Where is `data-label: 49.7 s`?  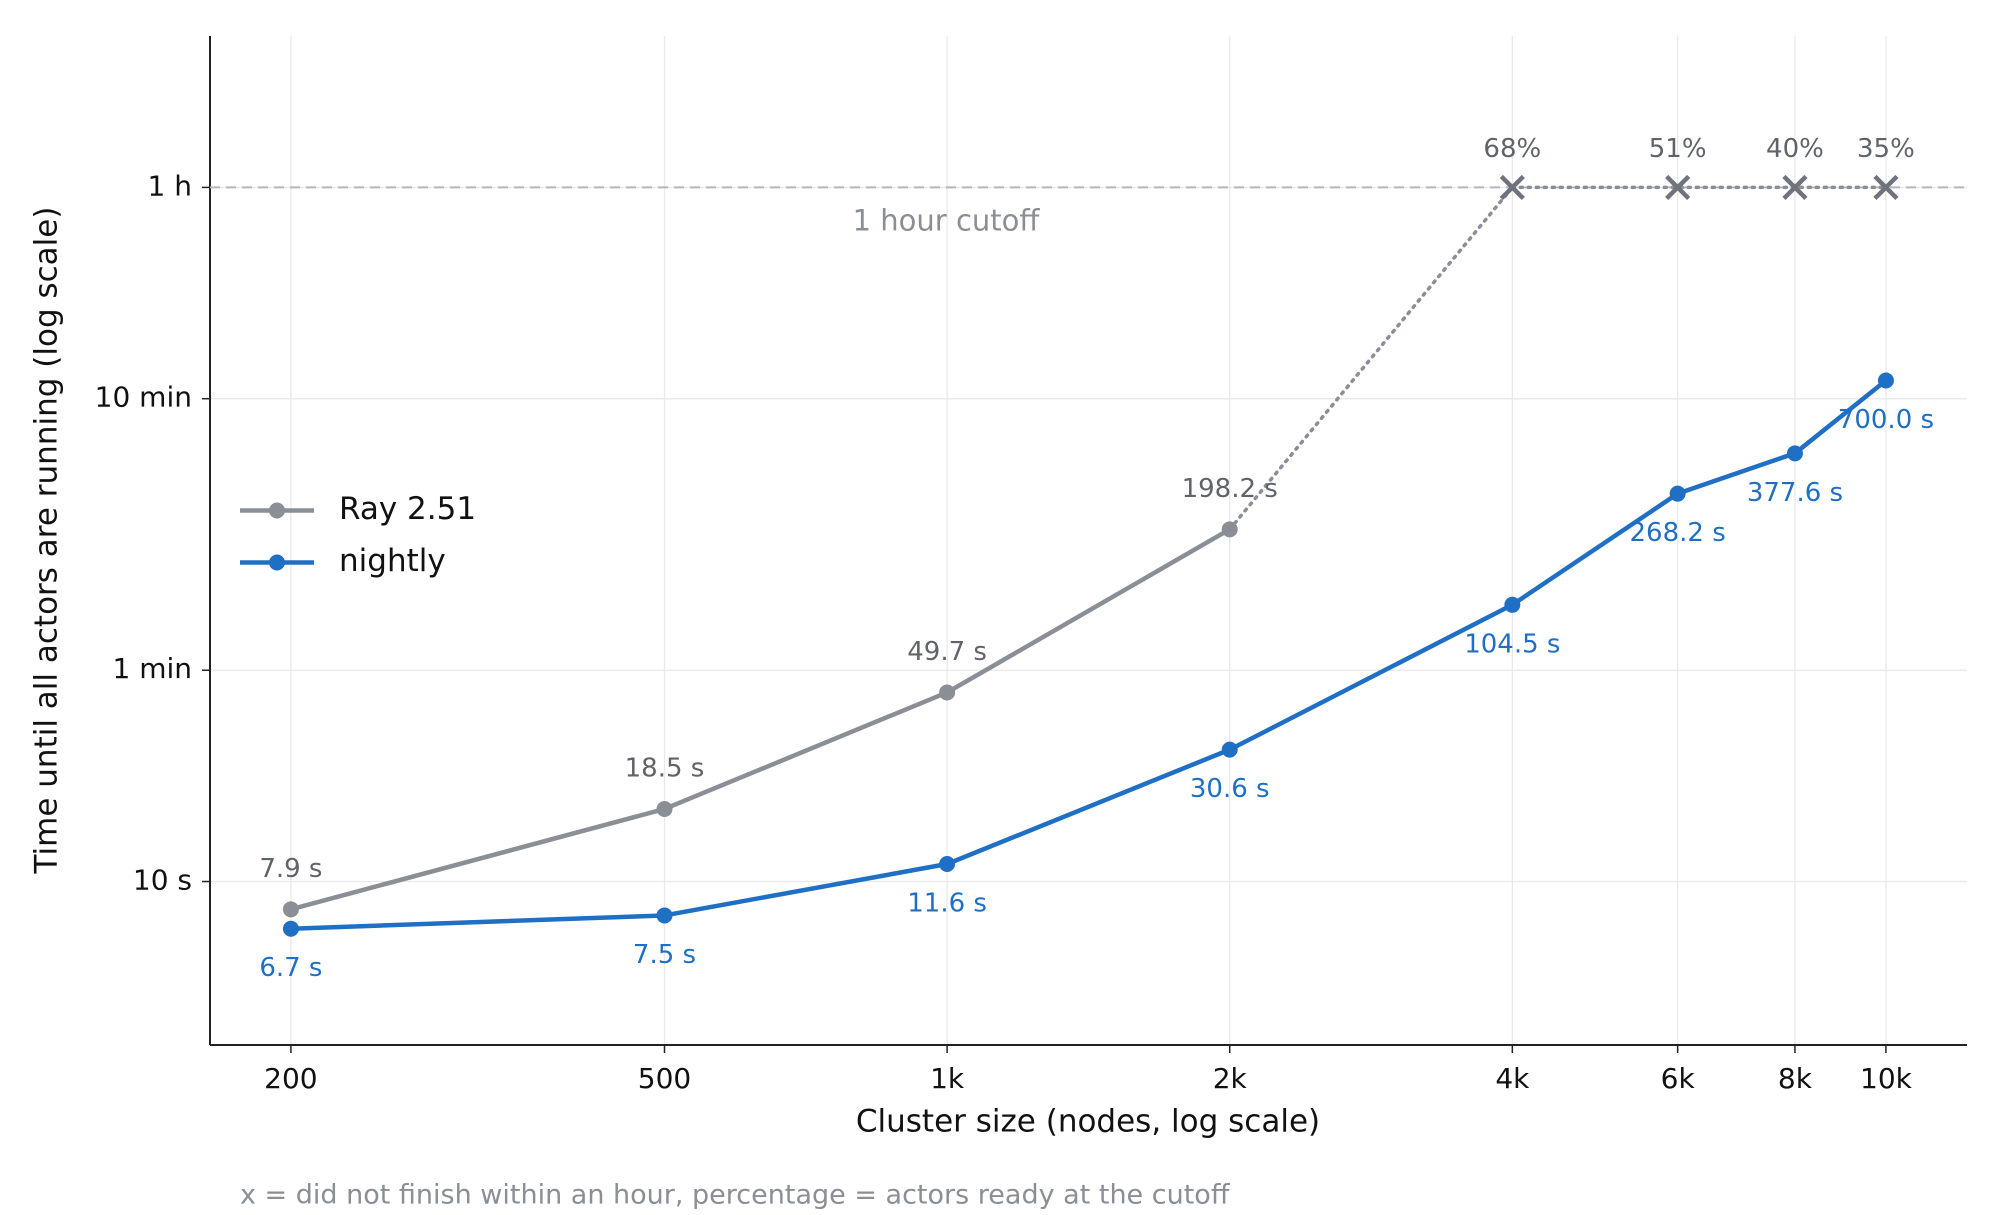 data-label: 49.7 s is located at coordinates (947, 652).